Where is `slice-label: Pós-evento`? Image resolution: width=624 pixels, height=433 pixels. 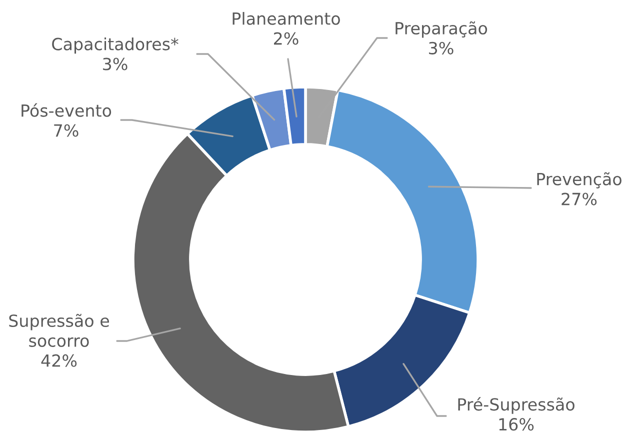 slice-label: Pós-evento is located at coordinates (67, 110).